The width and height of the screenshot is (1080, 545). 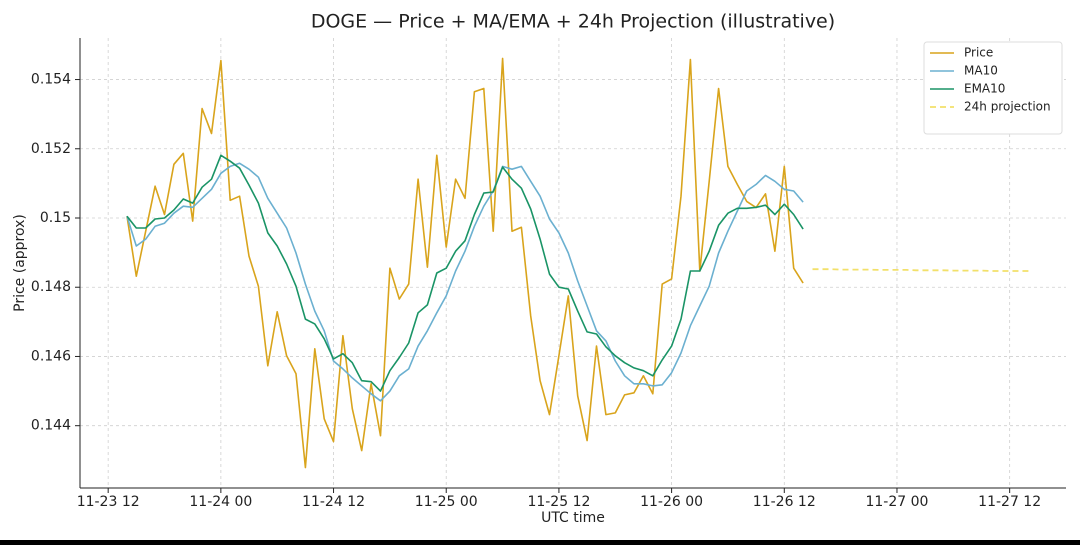 I want to click on x-tick-label: 11-26 12, so click(x=784, y=502).